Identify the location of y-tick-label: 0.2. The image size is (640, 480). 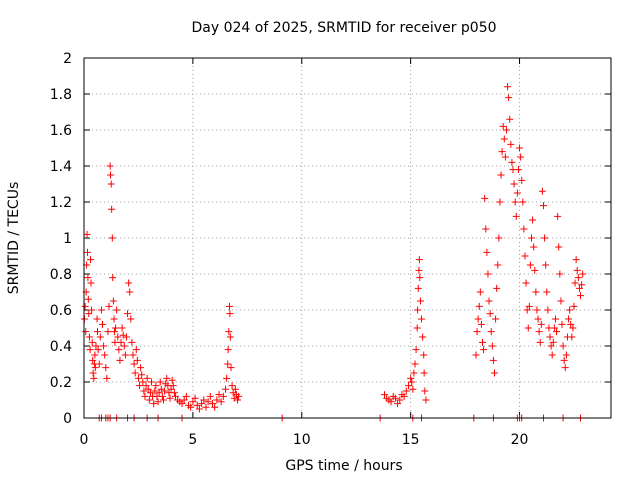
(61, 383).